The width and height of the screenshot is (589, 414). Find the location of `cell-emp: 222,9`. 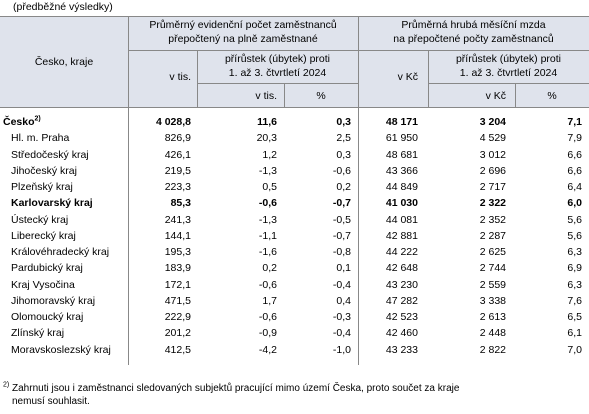

cell-emp: 222,9 is located at coordinates (177, 317).